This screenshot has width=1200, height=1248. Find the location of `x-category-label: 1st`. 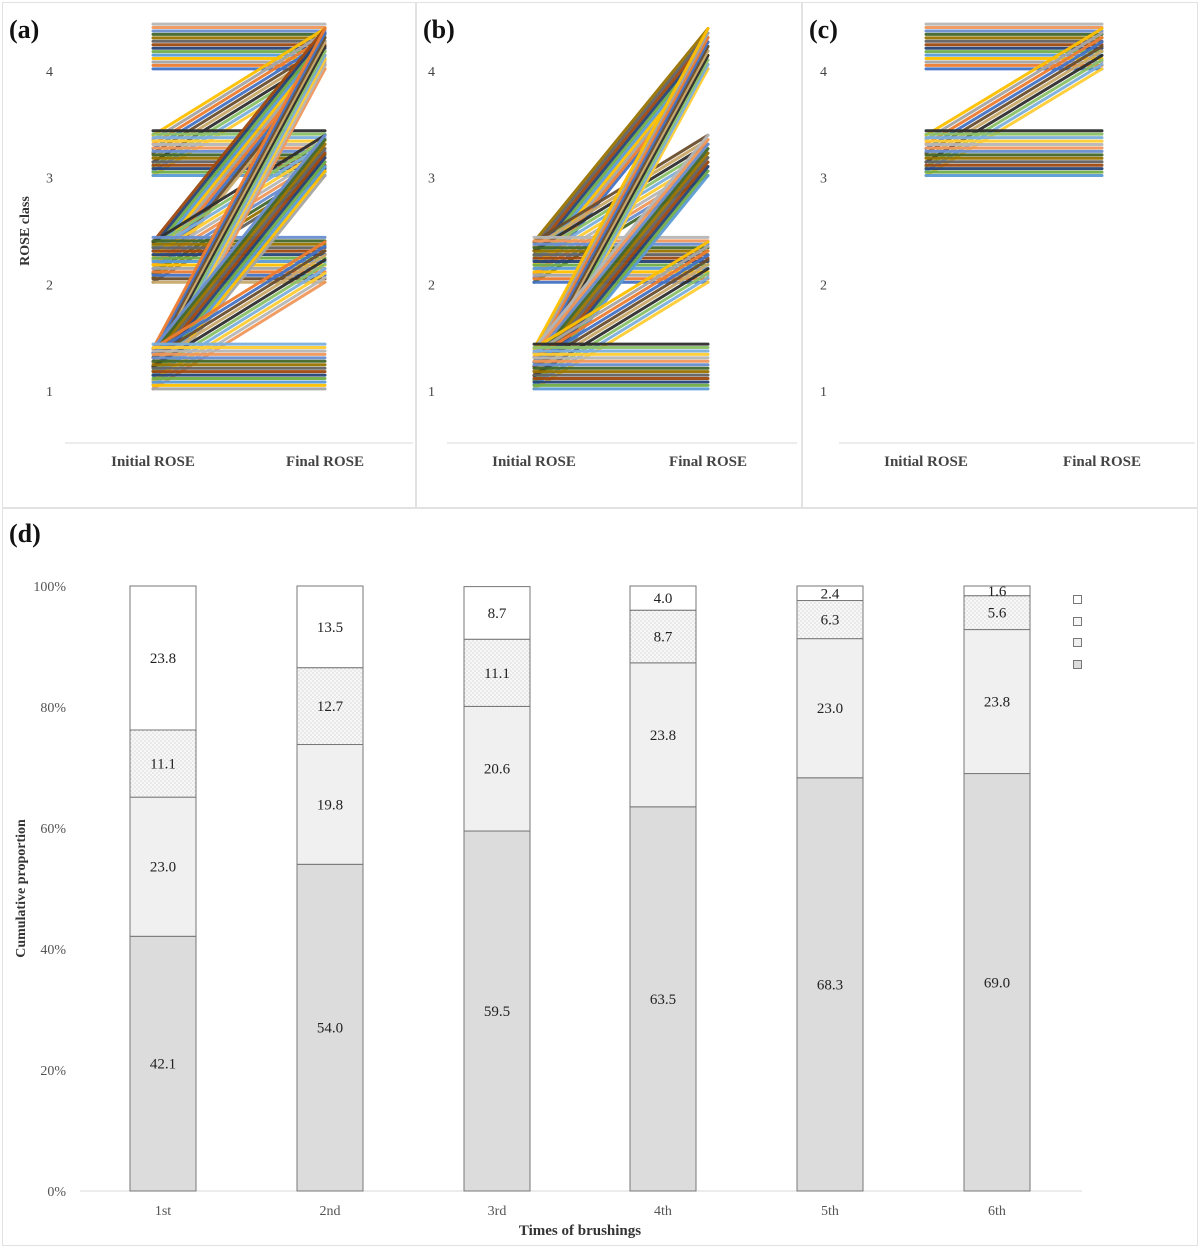

x-category-label: 1st is located at coordinates (163, 1211).